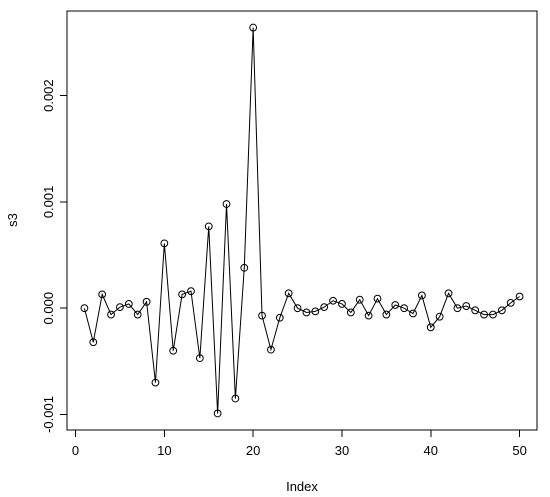 This screenshot has width=550, height=497. I want to click on x-tick-label: 50, so click(519, 450).